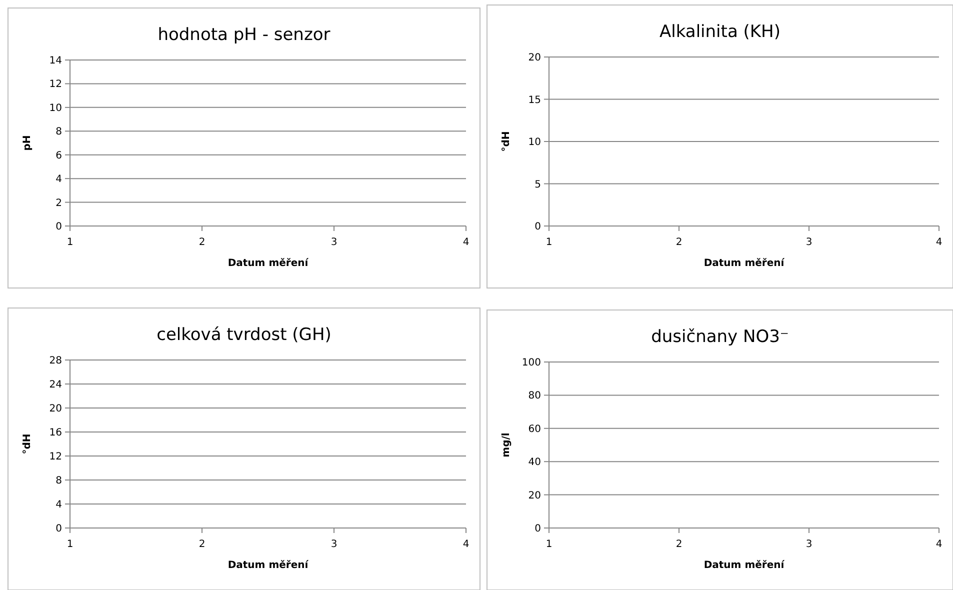  What do you see at coordinates (244, 35) in the screenshot?
I see `chart-title: hodnota pH - senzor` at bounding box center [244, 35].